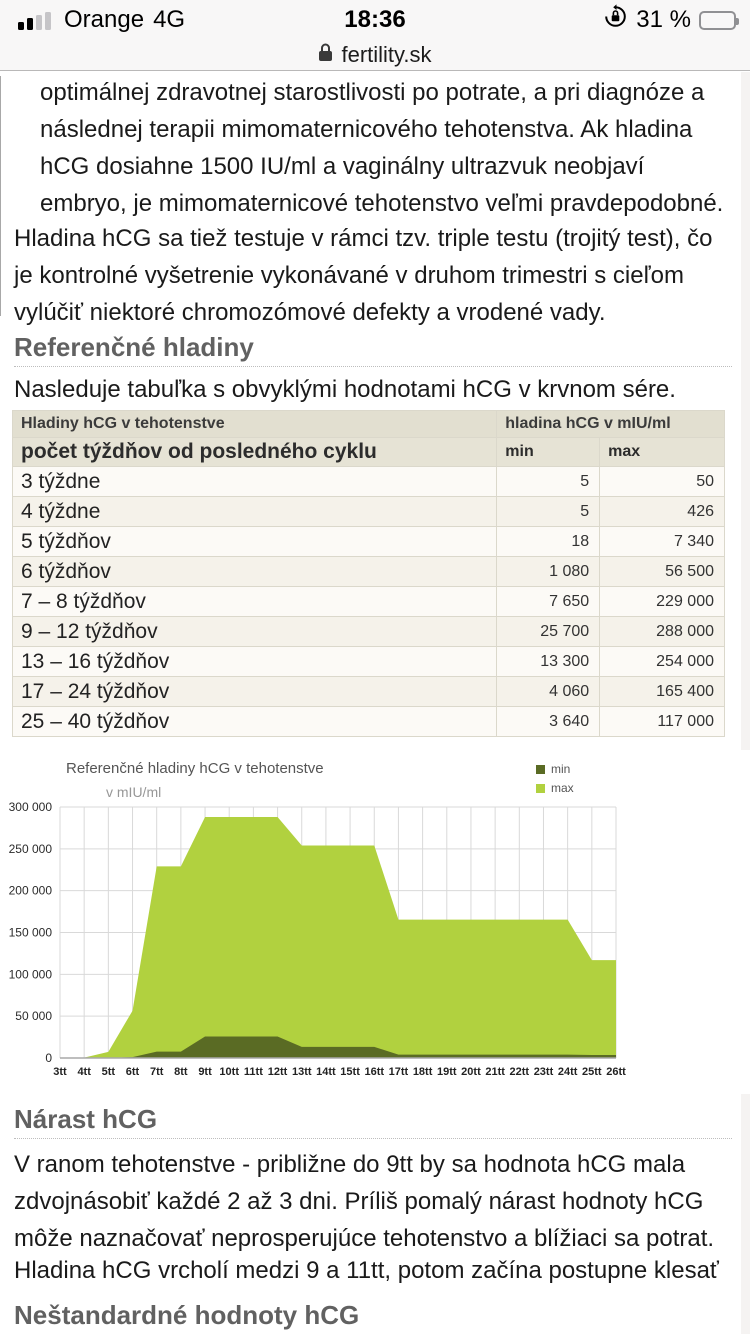  Describe the element at coordinates (386, 54) in the screenshot. I see `url-domain: fertility.sk` at that location.